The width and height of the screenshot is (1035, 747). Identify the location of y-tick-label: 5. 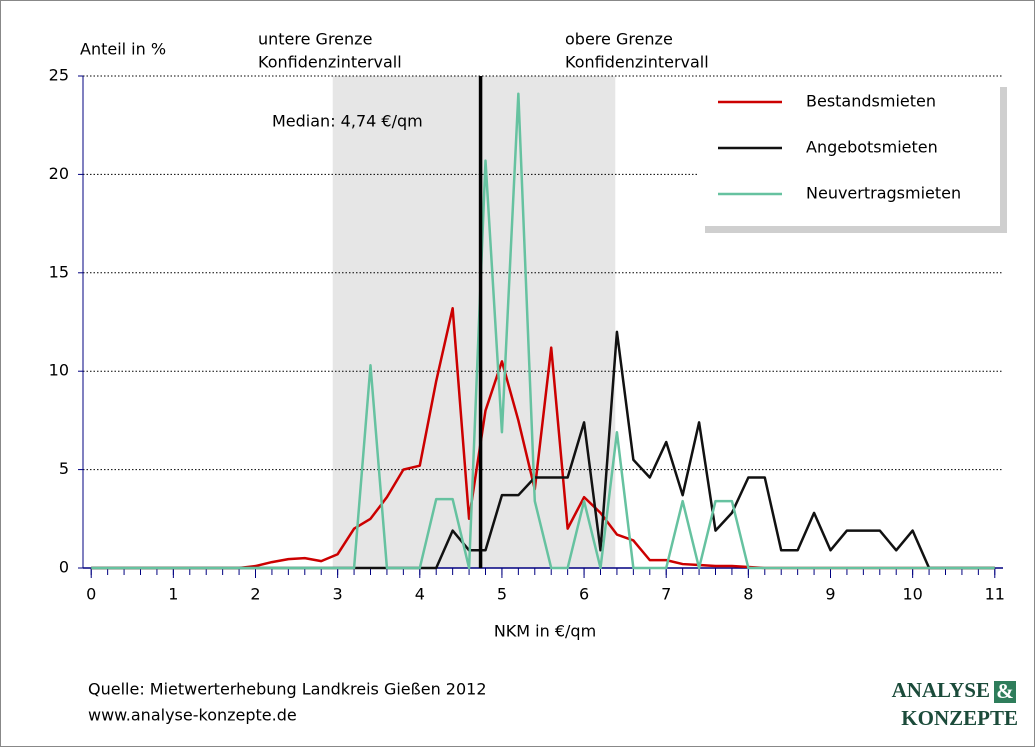
(64, 468).